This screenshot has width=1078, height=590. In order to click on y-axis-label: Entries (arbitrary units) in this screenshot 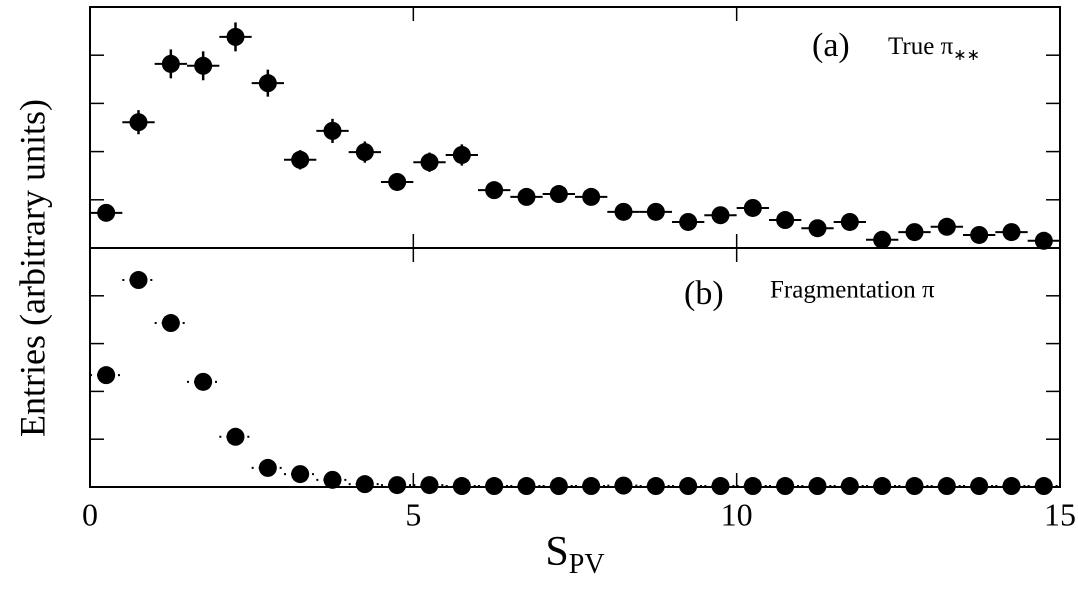, I will do `click(32, 268)`.